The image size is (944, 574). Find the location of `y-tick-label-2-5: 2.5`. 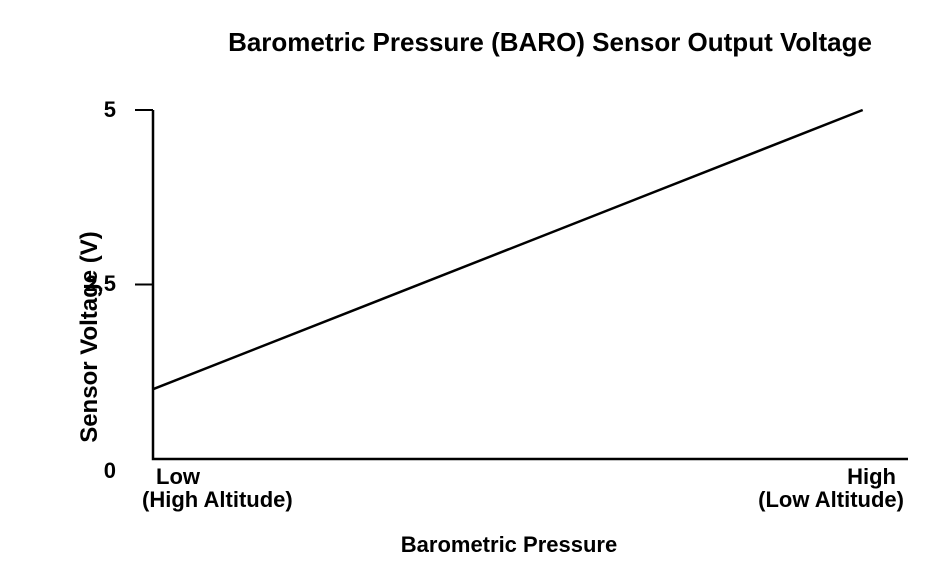

y-tick-label-2-5: 2.5 is located at coordinates (100, 283).